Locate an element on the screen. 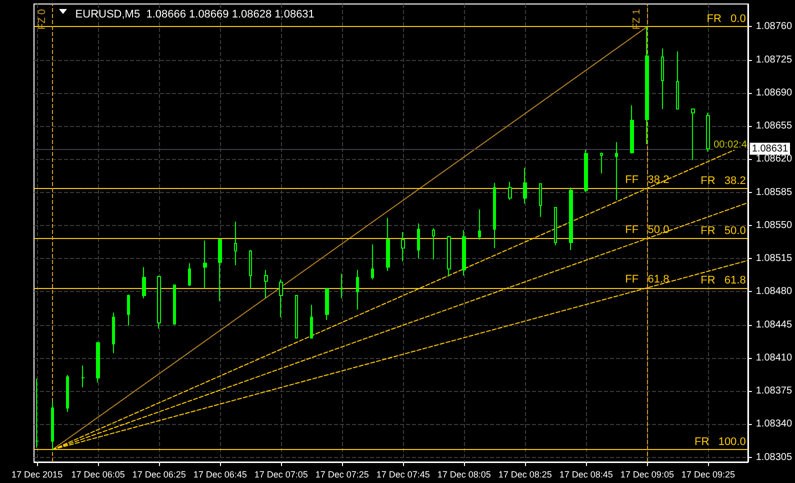 This screenshot has height=483, width=795. x-tick-label: 17 Dec 06:25 is located at coordinates (159, 475).